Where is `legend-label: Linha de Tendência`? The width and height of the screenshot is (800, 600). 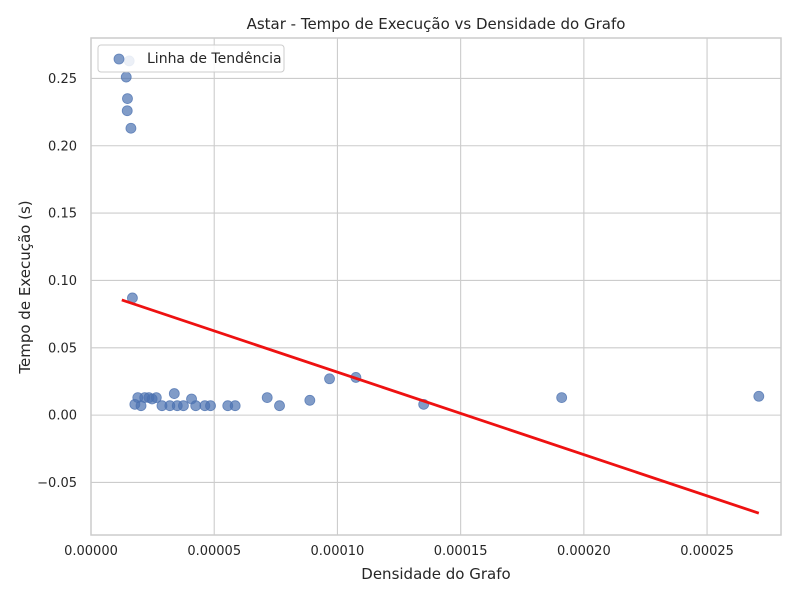 legend-label: Linha de Tendência is located at coordinates (214, 59).